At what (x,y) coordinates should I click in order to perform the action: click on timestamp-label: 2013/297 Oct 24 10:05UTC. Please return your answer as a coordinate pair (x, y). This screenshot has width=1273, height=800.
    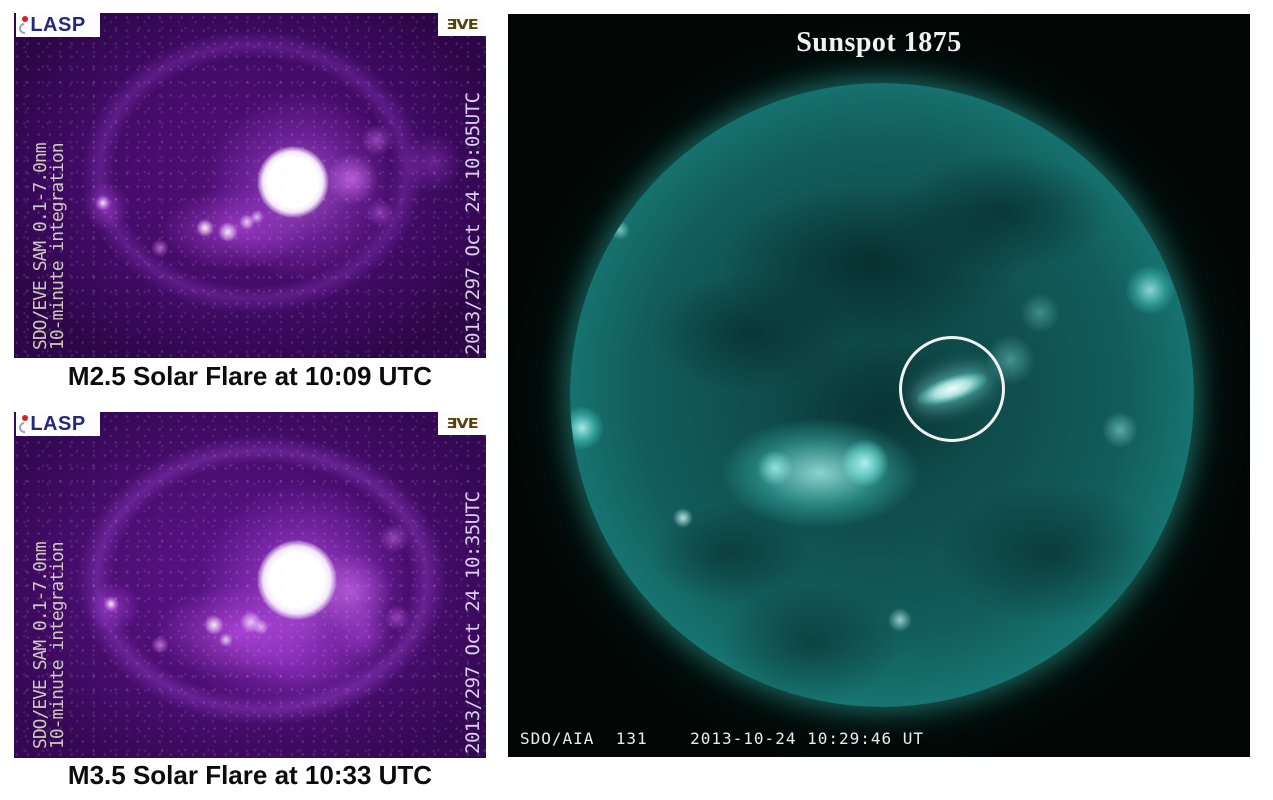
    Looking at the image, I should click on (473, 223).